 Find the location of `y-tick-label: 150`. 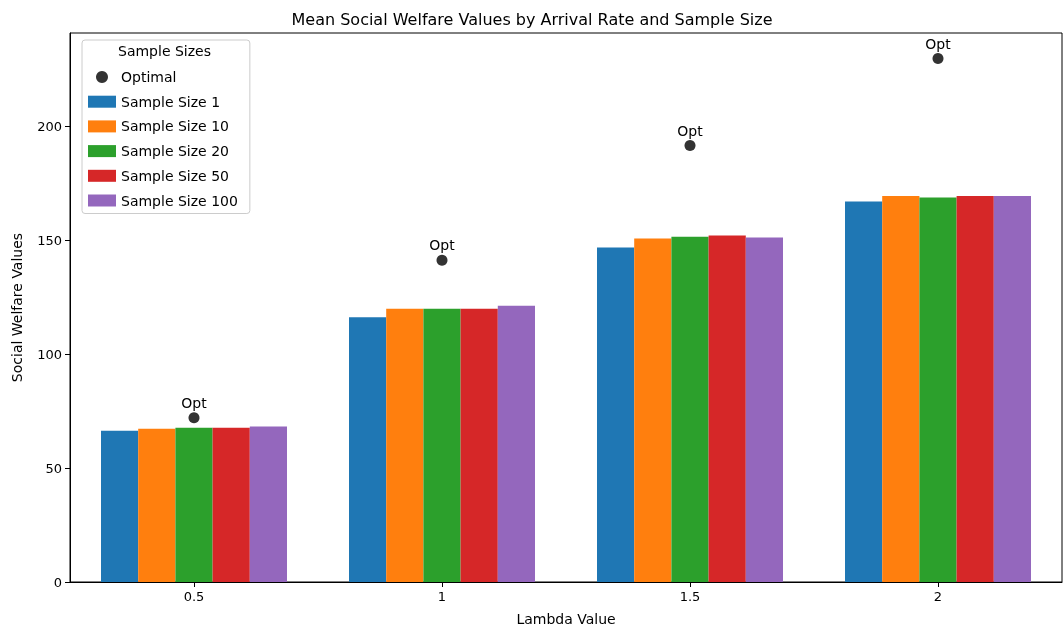

y-tick-label: 150 is located at coordinates (49, 240).